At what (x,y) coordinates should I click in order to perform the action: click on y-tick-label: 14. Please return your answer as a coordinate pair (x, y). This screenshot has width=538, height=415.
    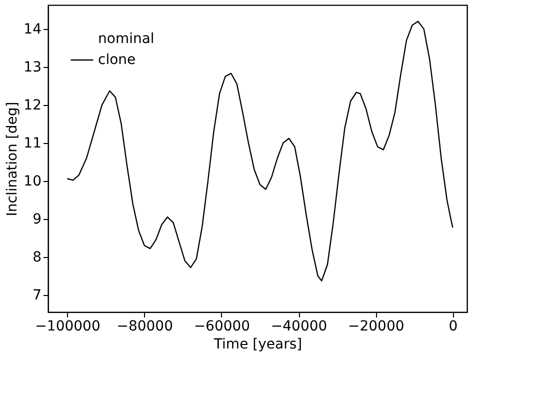
    Looking at the image, I should click on (33, 29).